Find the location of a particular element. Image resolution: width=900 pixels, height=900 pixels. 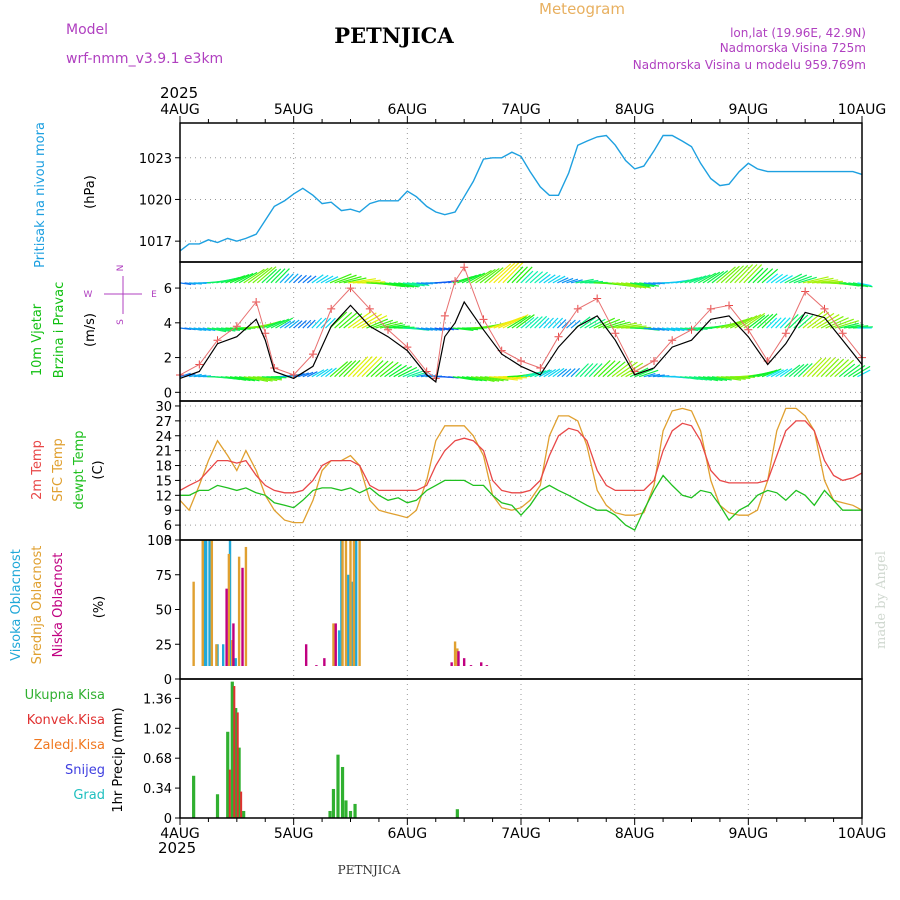

x-day-label: 9AUG is located at coordinates (749, 834).